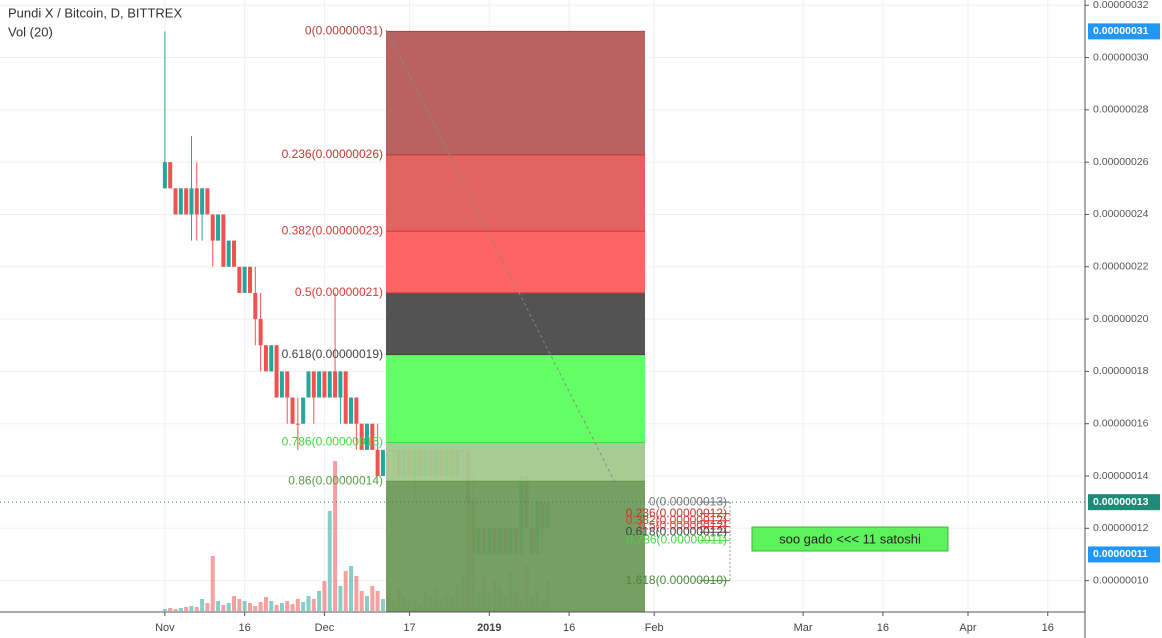  What do you see at coordinates (332, 230) in the screenshot?
I see `fib-label: 0.382(0.00000023)` at bounding box center [332, 230].